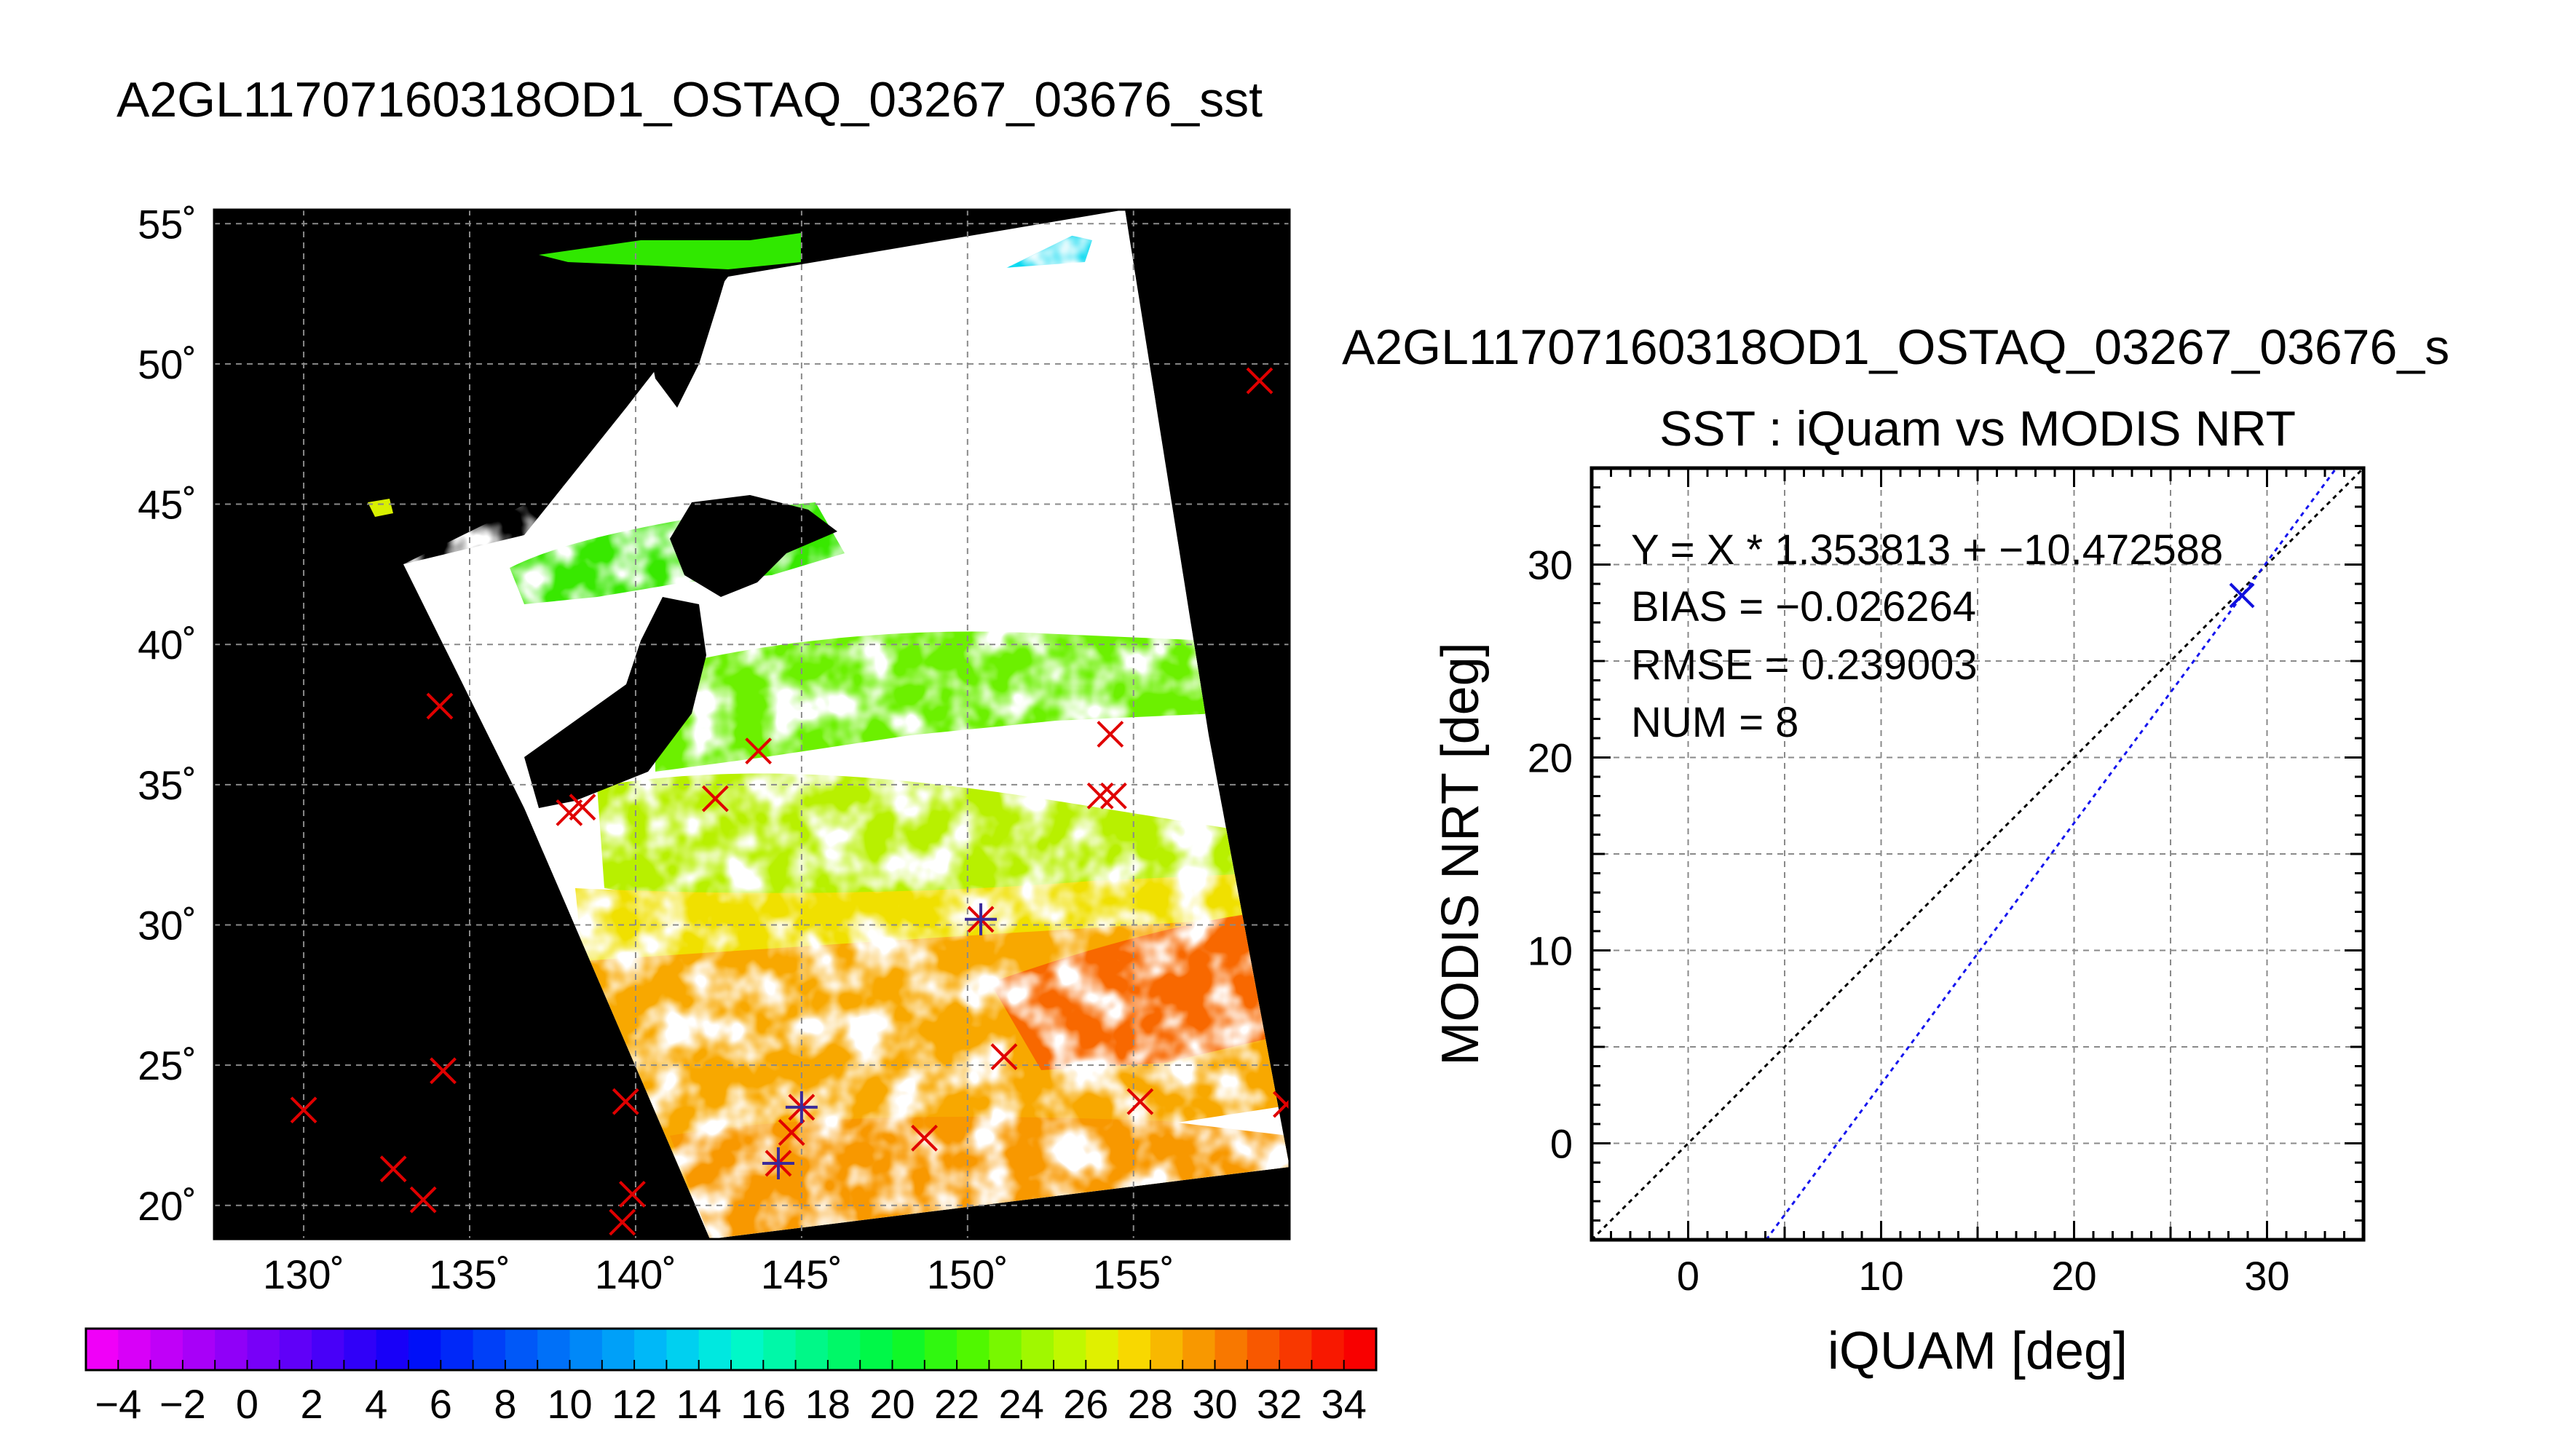 The height and width of the screenshot is (1456, 2555). What do you see at coordinates (1561, 1144) in the screenshot?
I see `scatter-y-tick-label: 0` at bounding box center [1561, 1144].